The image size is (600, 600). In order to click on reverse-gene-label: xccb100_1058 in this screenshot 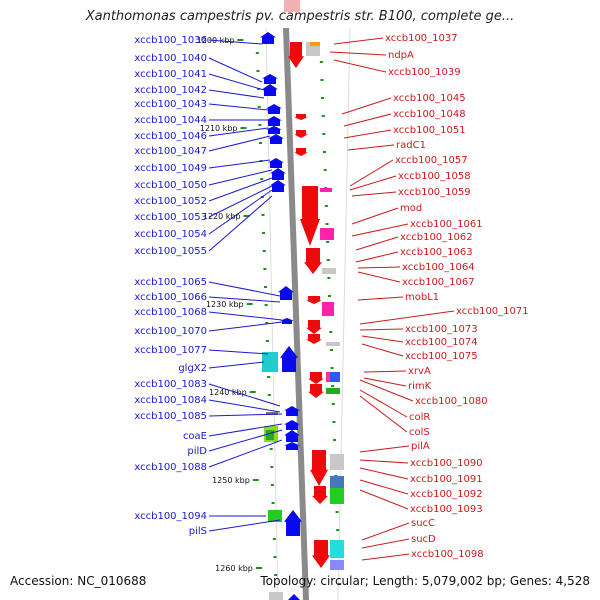, I will do `click(434, 176)`.